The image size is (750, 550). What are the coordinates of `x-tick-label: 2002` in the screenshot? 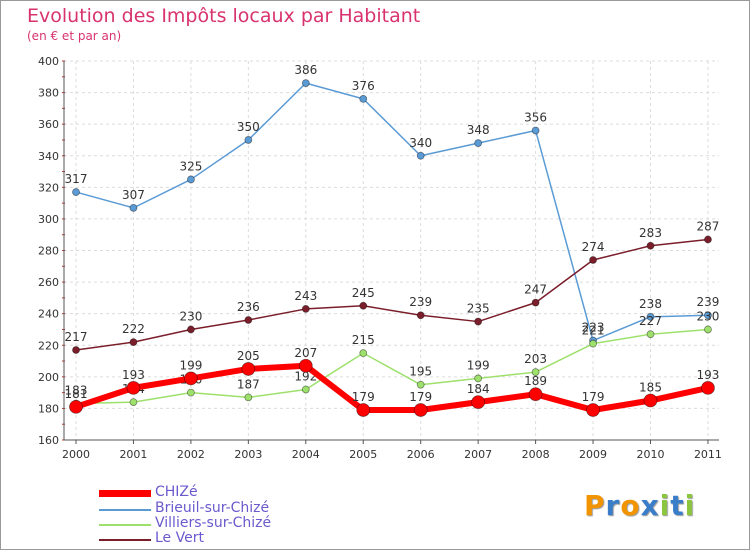 It's located at (191, 454).